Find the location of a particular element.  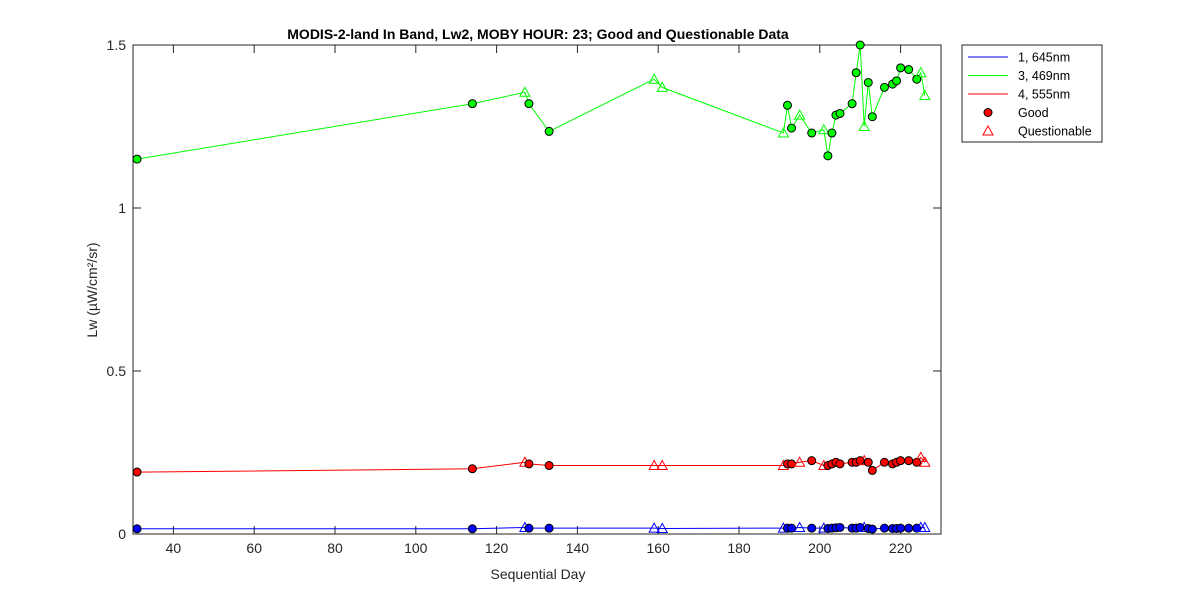

x-axis-label: Sequential Day is located at coordinates (538, 574).